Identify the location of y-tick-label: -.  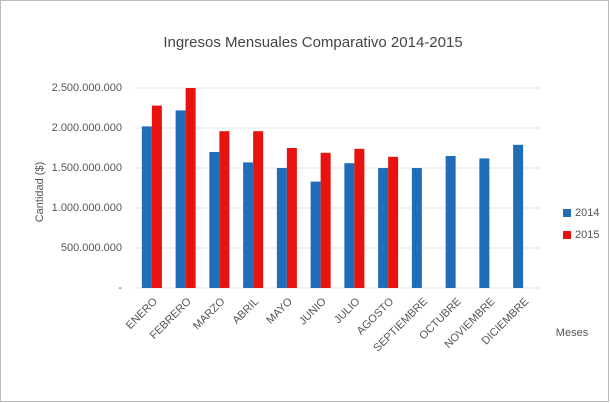
(120, 288).